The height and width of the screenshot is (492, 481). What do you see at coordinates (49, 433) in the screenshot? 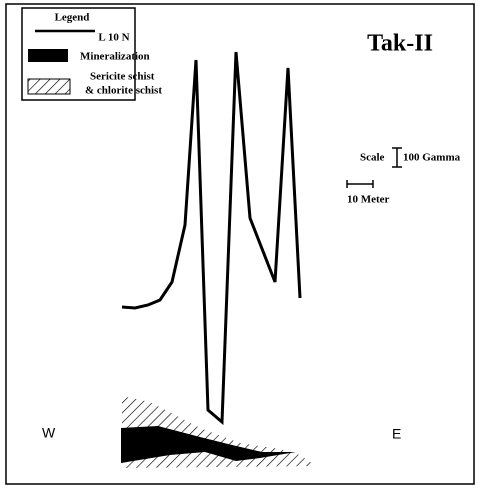
I see `west-label: W` at bounding box center [49, 433].